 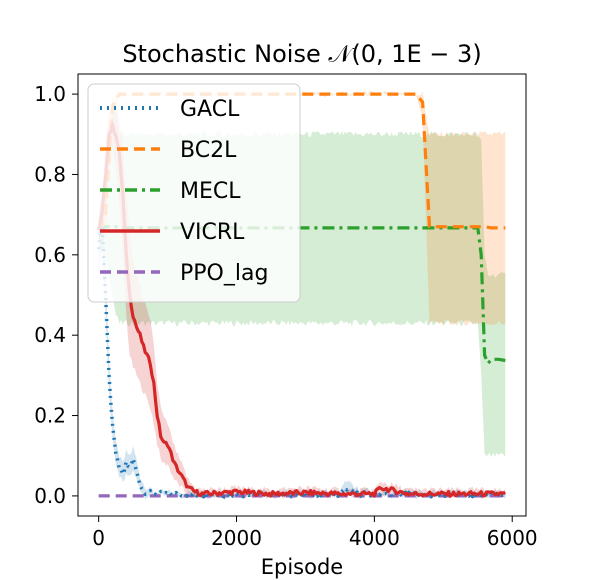 What do you see at coordinates (208, 150) in the screenshot?
I see `legend-label-bc2l: BC2L` at bounding box center [208, 150].